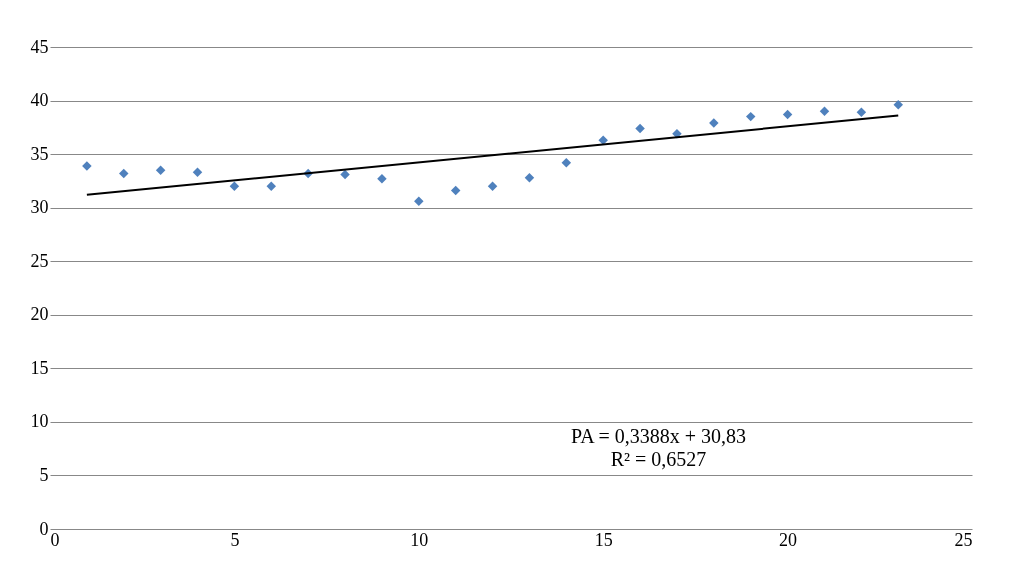 This screenshot has height=580, width=1026. I want to click on y-tick-label: 5, so click(44, 474).